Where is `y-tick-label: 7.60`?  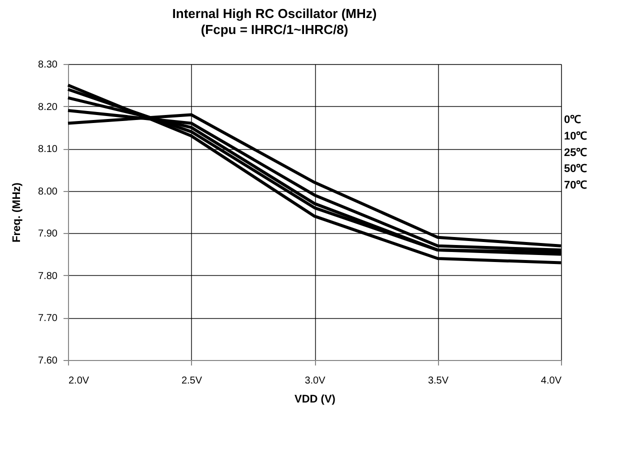 y-tick-label: 7.60 is located at coordinates (48, 361).